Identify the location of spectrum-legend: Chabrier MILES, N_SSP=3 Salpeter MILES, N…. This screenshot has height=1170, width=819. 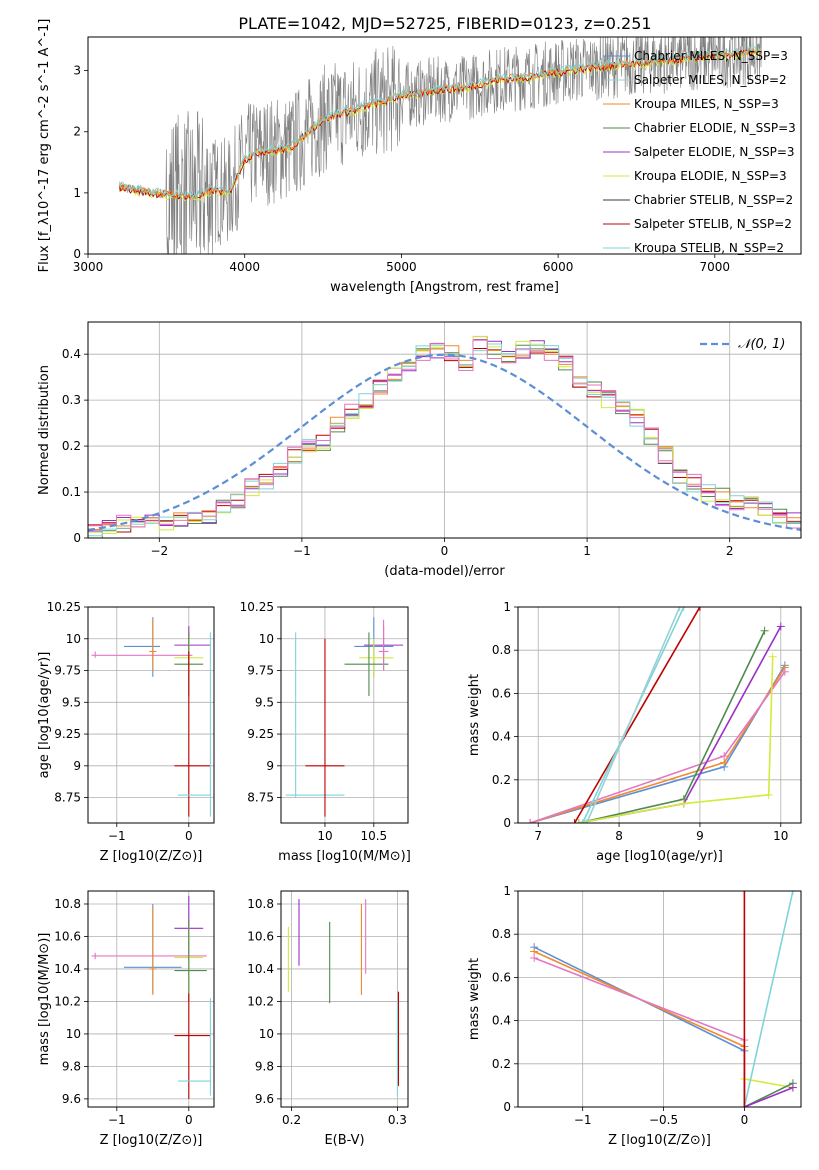
(699, 152).